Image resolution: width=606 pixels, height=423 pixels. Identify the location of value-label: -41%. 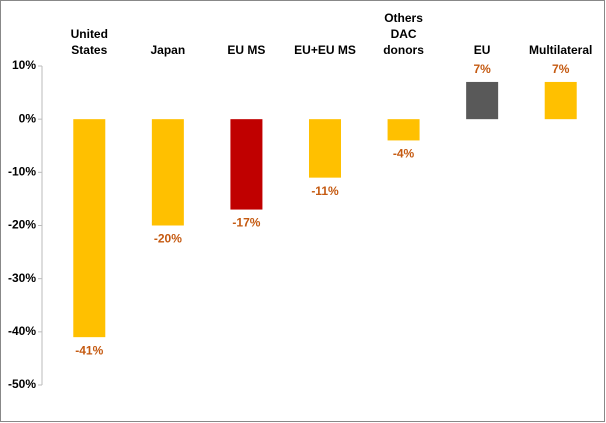
(89, 350).